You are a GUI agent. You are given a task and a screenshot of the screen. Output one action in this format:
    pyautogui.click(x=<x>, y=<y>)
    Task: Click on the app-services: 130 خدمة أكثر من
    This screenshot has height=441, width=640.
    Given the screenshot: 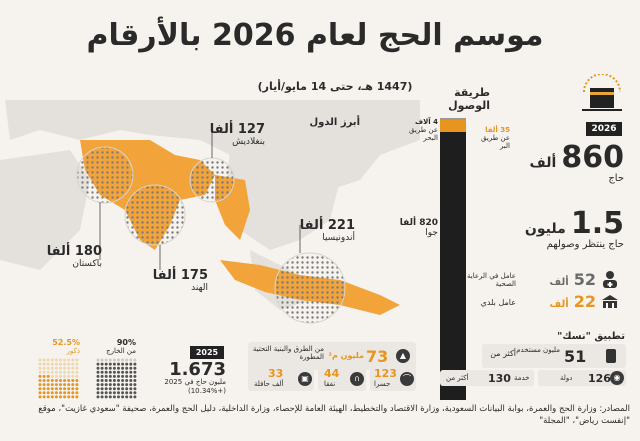 What is the action you would take?
    pyautogui.click(x=487, y=378)
    